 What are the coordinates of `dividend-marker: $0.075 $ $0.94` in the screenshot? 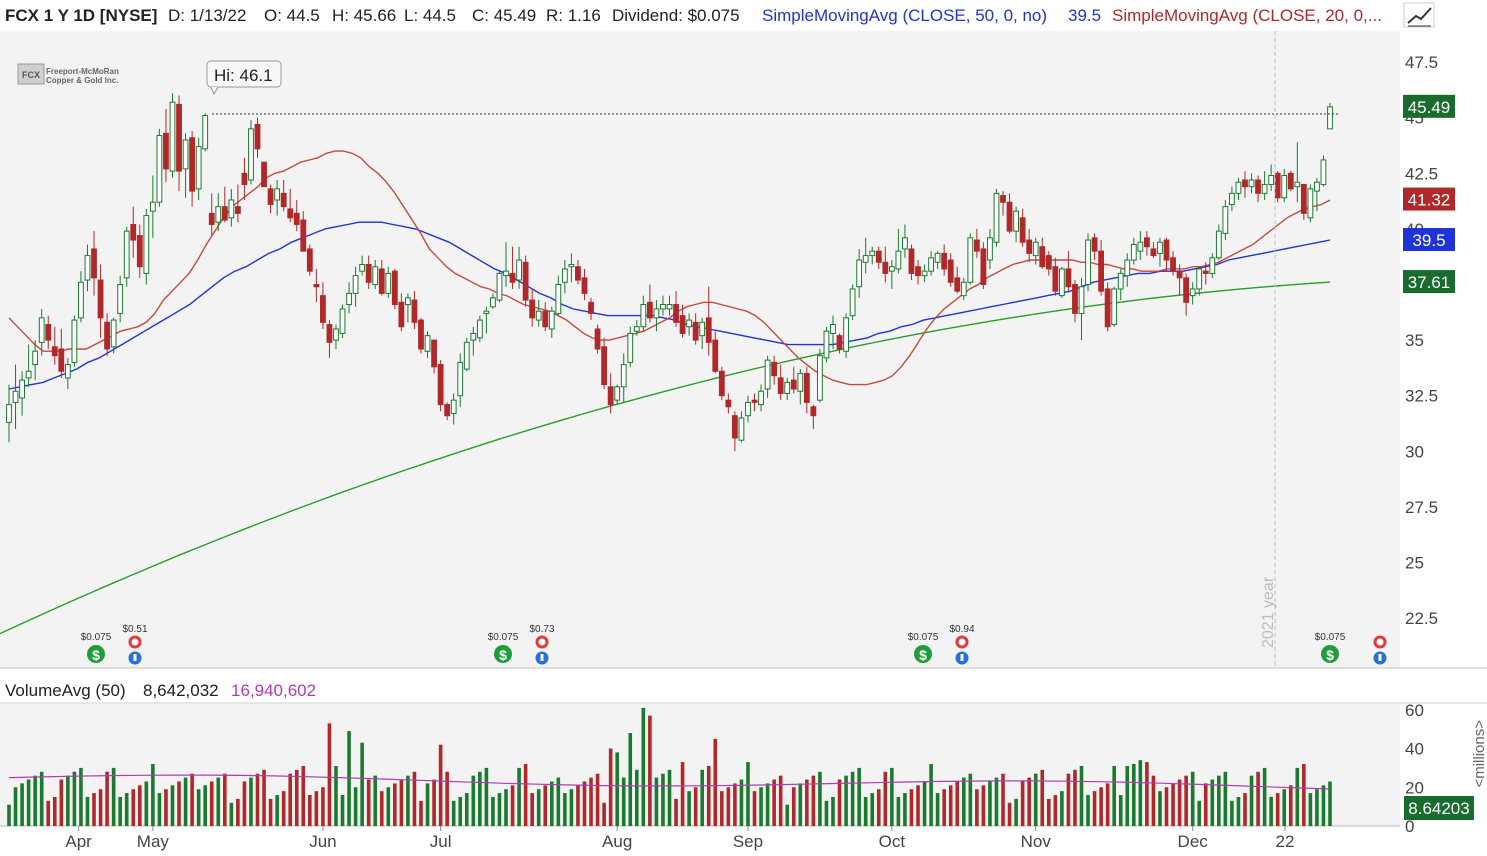 It's located at (941, 644).